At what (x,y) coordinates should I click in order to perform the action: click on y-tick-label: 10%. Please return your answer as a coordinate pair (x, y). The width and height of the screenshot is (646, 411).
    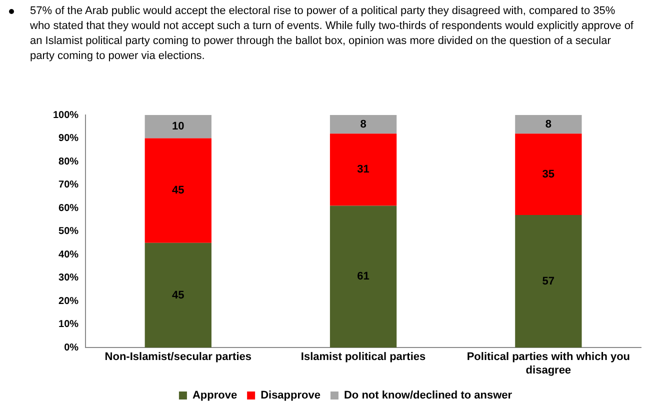
    Looking at the image, I should click on (68, 324).